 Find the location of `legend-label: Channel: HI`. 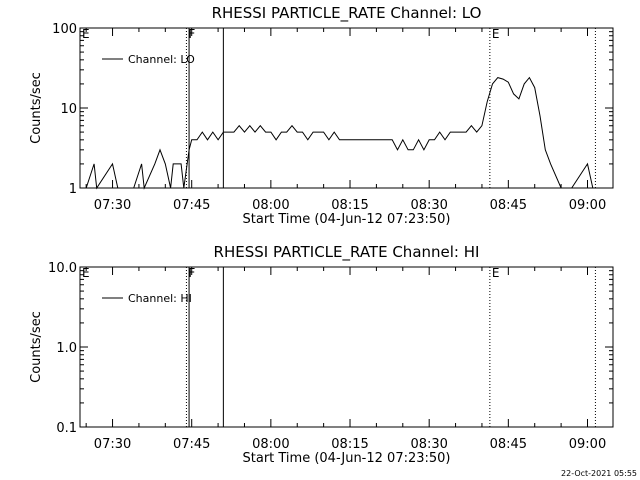

legend-label: Channel: HI is located at coordinates (160, 298).